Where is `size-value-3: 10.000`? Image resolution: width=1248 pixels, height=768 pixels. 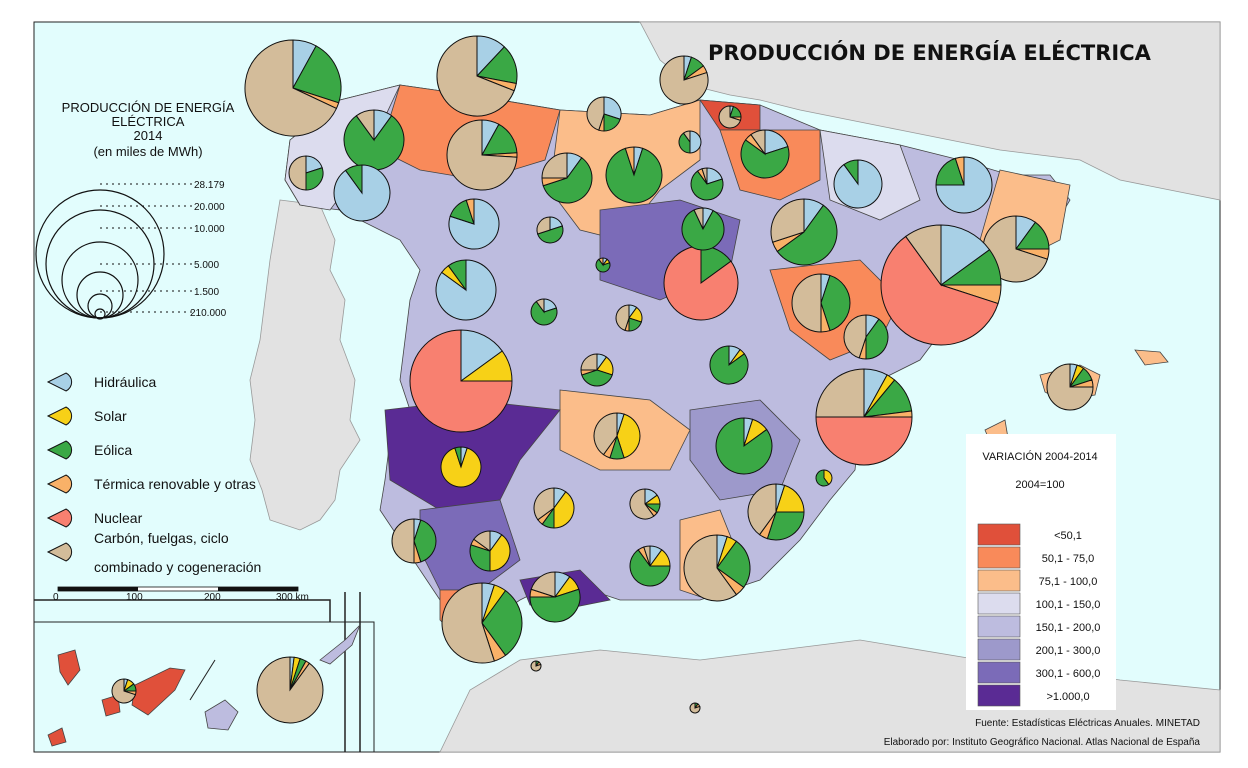 size-value-3: 10.000 is located at coordinates (209, 229).